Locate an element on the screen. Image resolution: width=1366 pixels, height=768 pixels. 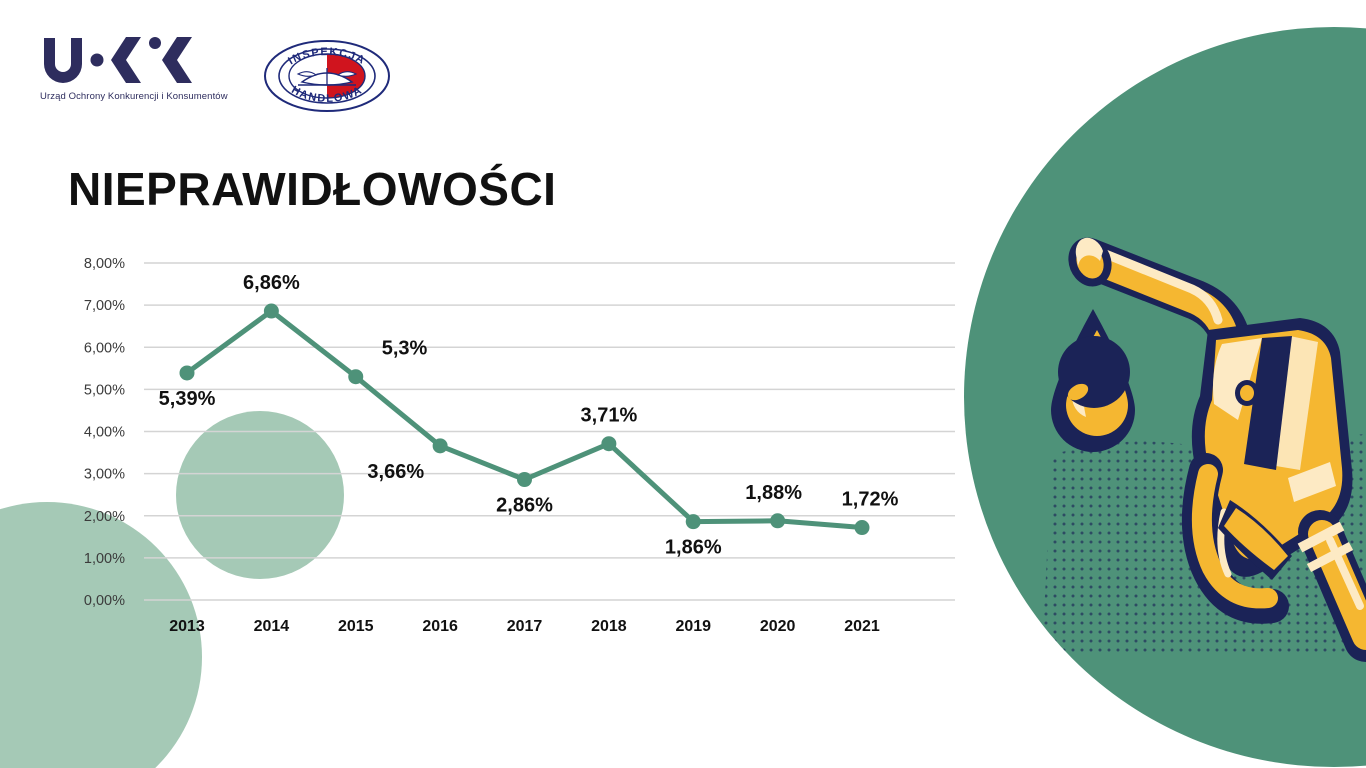
decorative-circle-sage-small is located at coordinates (260, 495).